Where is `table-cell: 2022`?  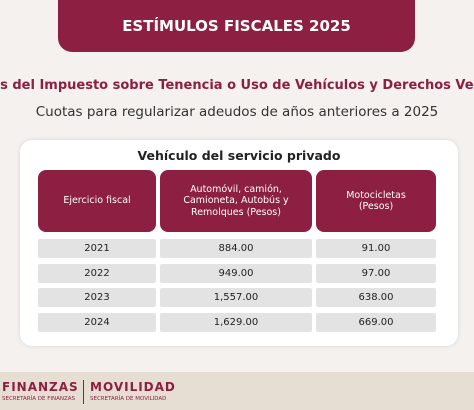
table-cell: 2022 is located at coordinates (97, 273).